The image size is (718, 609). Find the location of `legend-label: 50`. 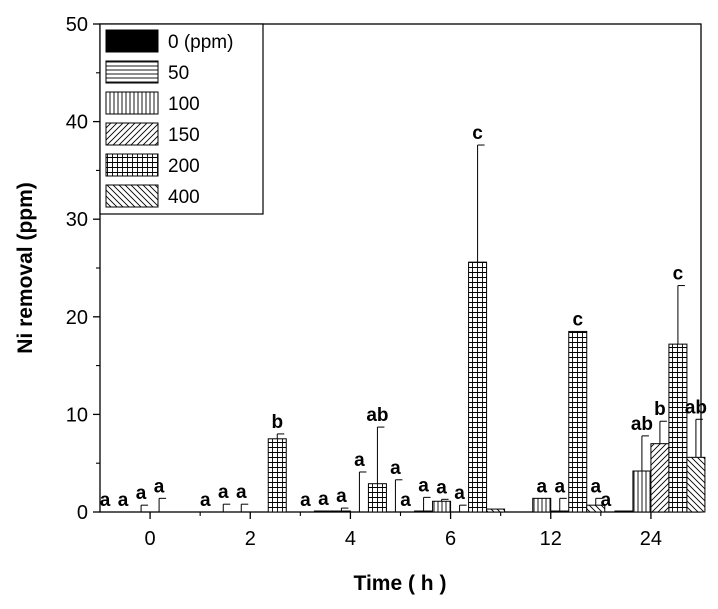

legend-label: 50 is located at coordinates (178, 73).